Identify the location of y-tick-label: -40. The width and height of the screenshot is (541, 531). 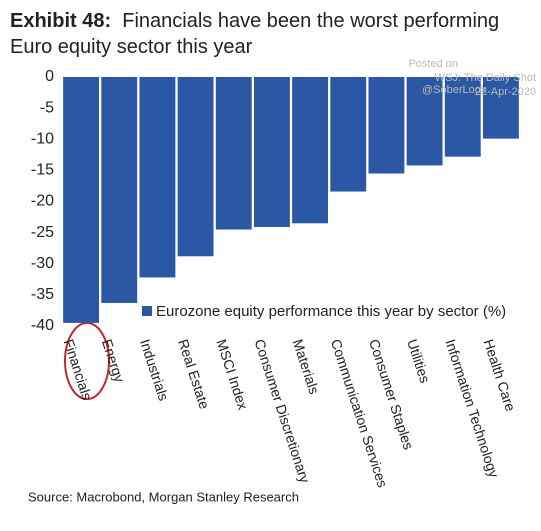
(42, 325).